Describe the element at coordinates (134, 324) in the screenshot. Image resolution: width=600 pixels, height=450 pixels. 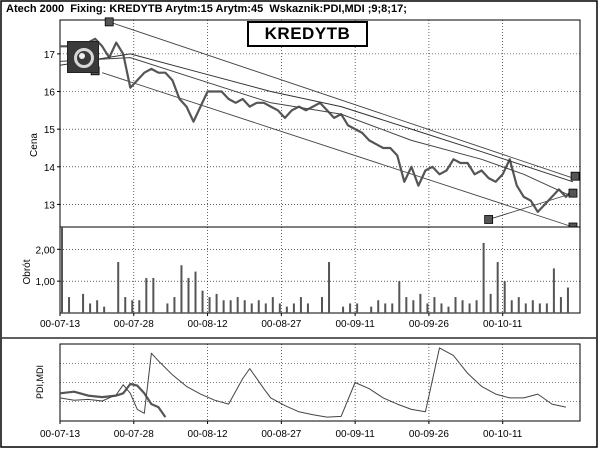
I see `x-axis-top-tick-label: 00-07-28` at that location.